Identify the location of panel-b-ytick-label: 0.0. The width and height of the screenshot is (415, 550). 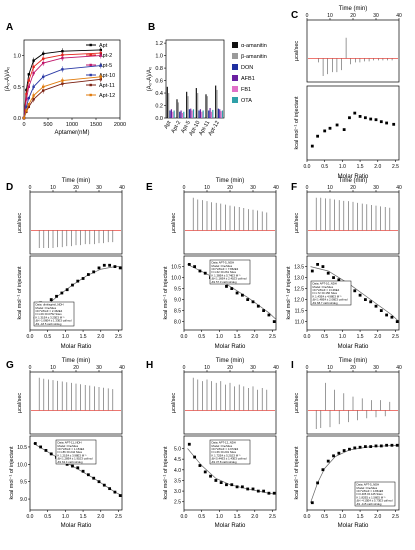
(159, 119).